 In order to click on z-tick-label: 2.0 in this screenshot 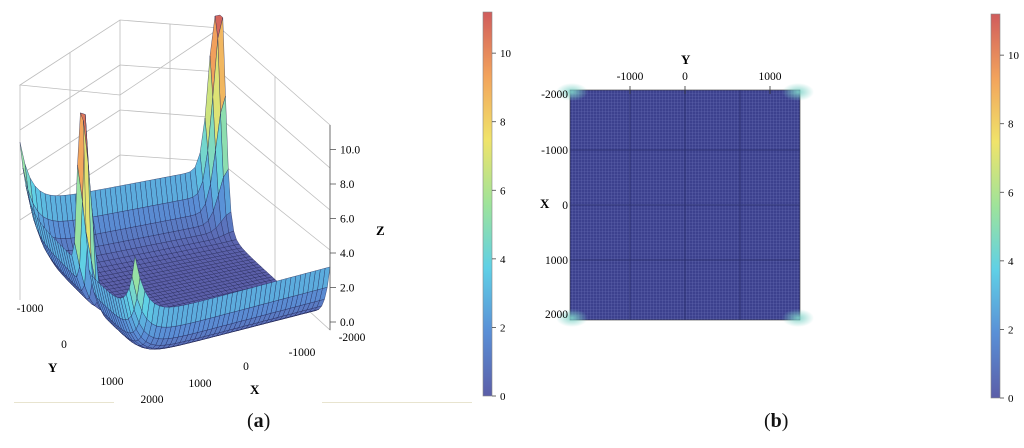, I will do `click(347, 289)`.